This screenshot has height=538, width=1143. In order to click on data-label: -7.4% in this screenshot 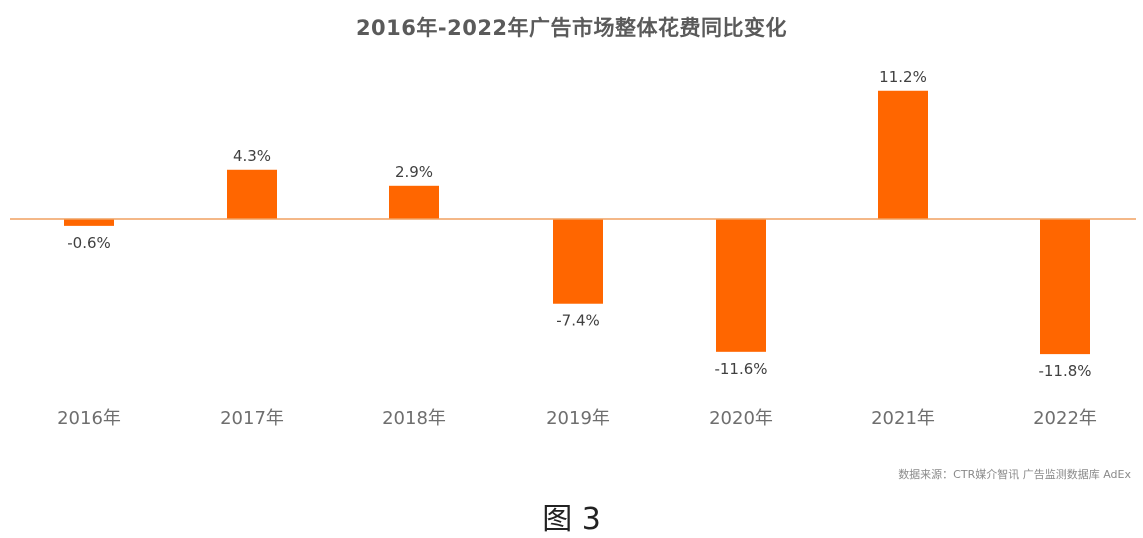, I will do `click(578, 321)`.